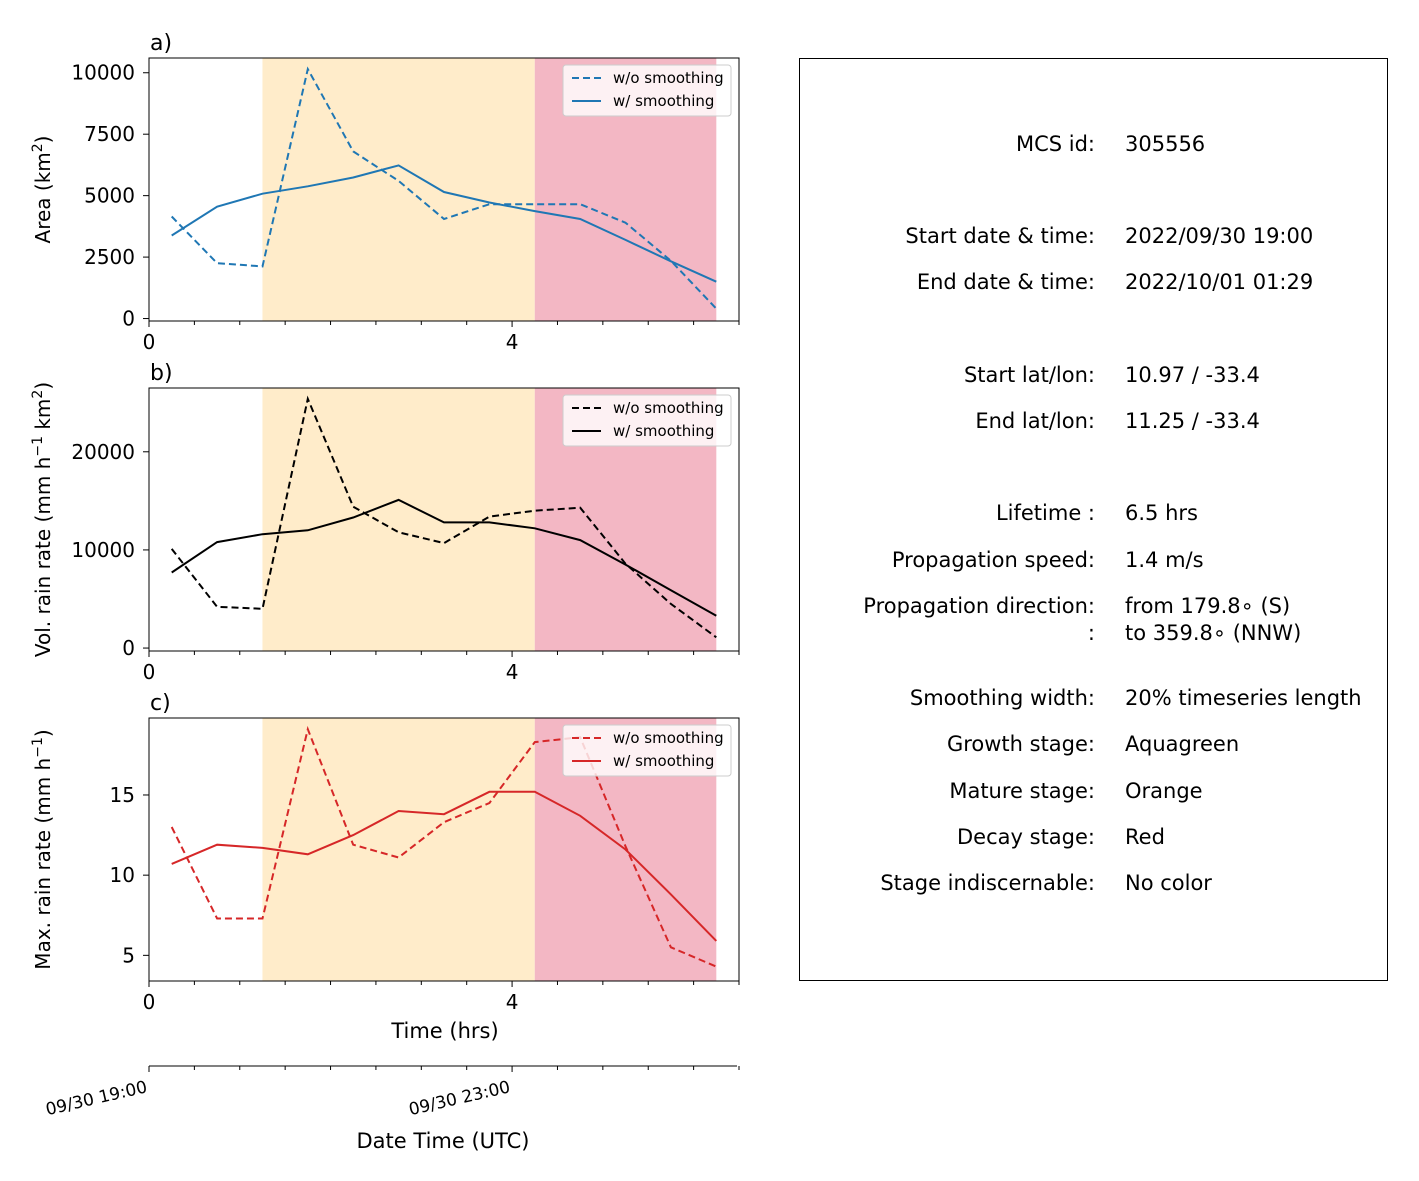 The image size is (1419, 1181). What do you see at coordinates (103, 452) in the screenshot?
I see `y-tick-label: 20000` at bounding box center [103, 452].